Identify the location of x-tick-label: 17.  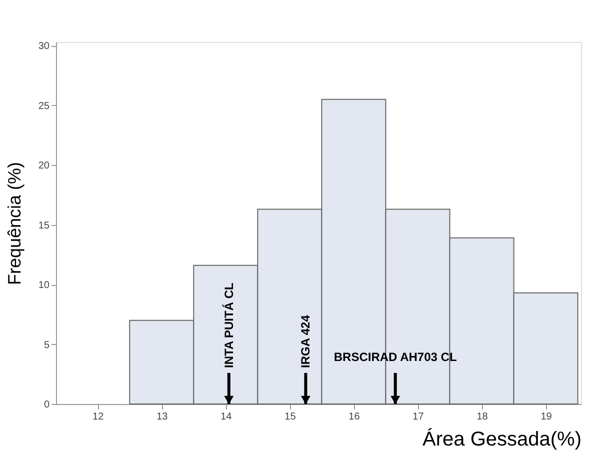
(418, 417).